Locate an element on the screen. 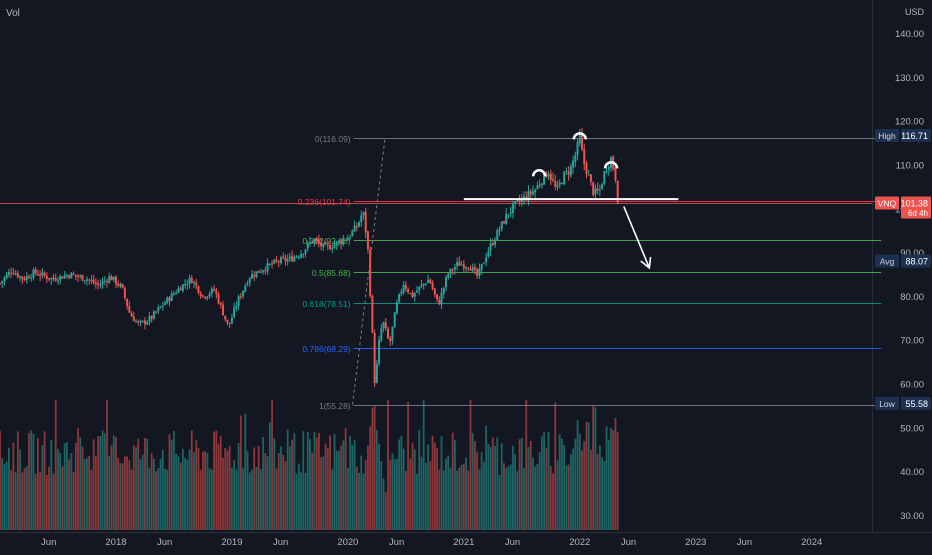 Image resolution: width=932 pixels, height=555 pixels. fib-trend-line is located at coordinates (369, 271).